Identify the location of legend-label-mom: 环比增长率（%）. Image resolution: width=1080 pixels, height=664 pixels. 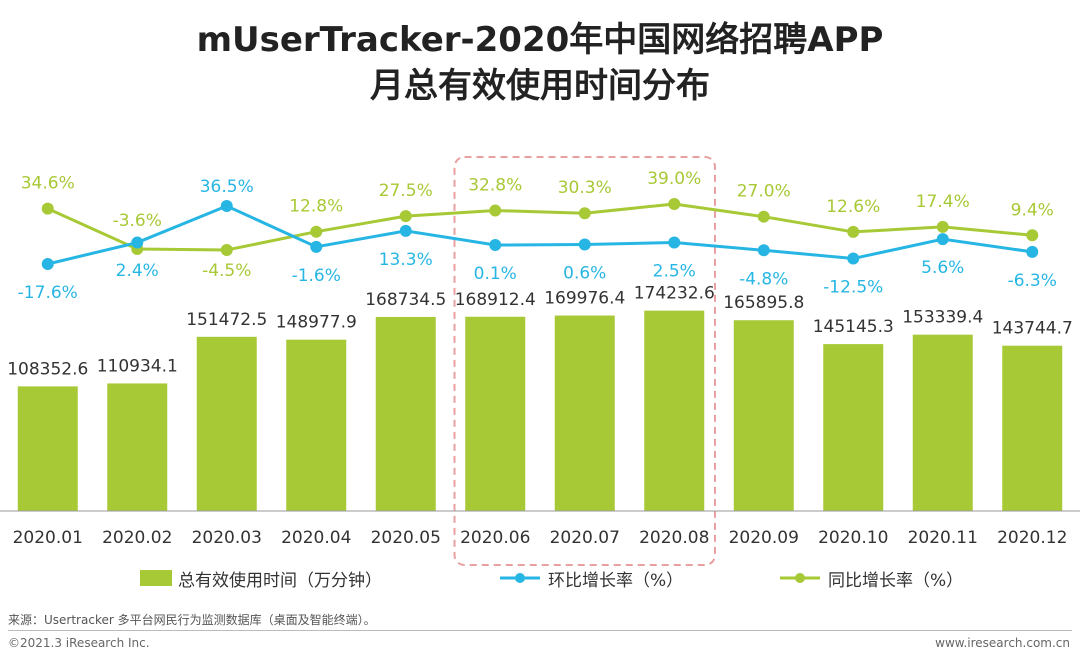
(616, 580).